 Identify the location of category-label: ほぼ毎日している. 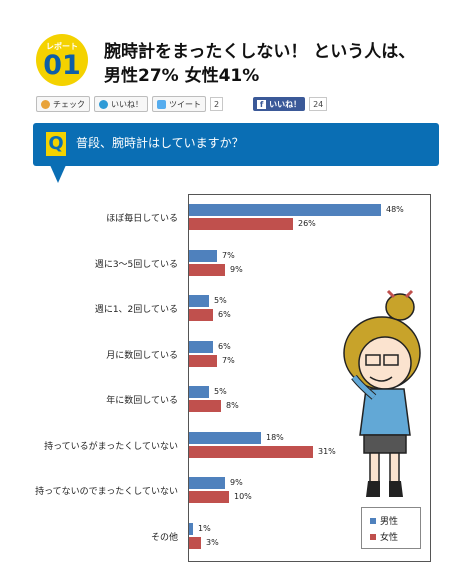
(142, 219).